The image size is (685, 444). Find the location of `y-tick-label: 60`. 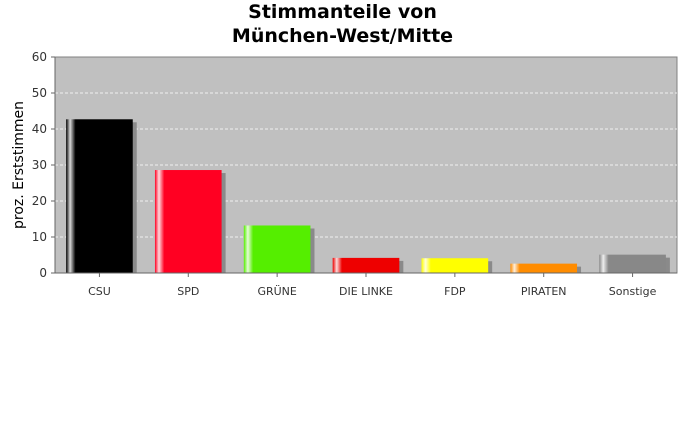

y-tick-label: 60 is located at coordinates (39, 57).